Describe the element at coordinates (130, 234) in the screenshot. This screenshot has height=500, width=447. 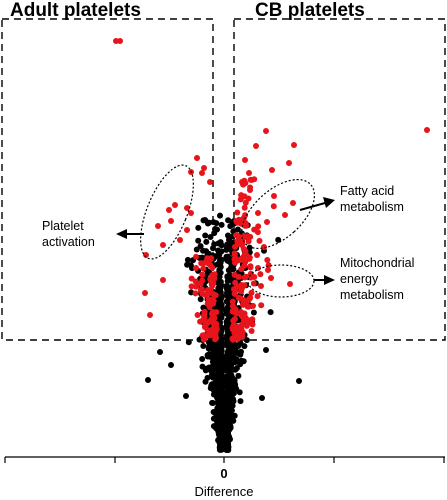
I see `arrow-platelet-activation` at that location.